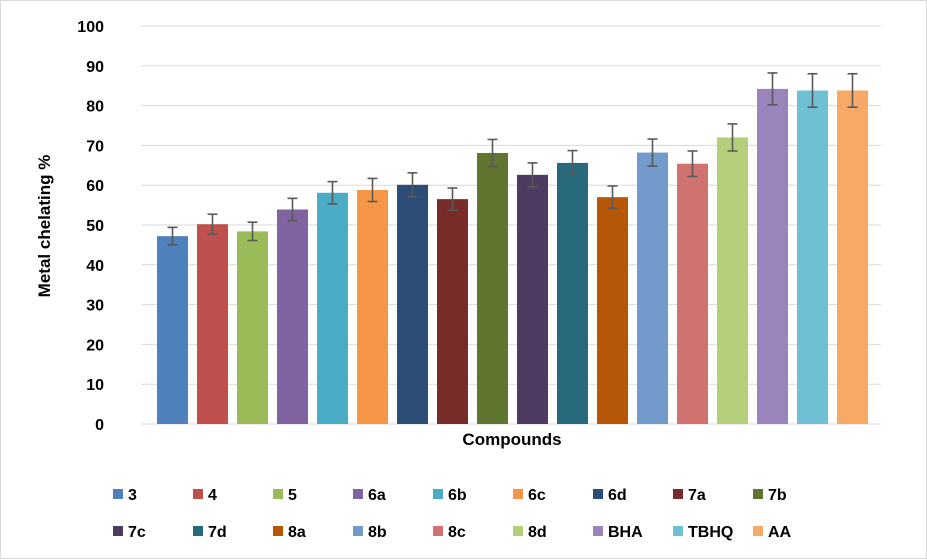 The image size is (927, 560). What do you see at coordinates (95, 67) in the screenshot?
I see `y-tick-label: 90` at bounding box center [95, 67].